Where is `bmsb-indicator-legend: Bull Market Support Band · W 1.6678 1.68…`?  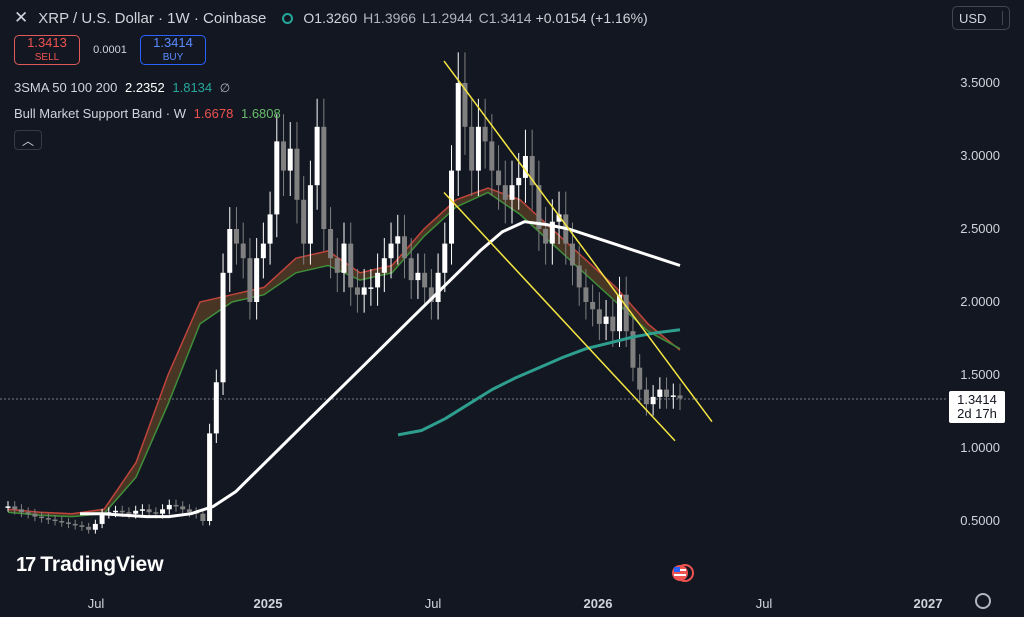
bmsb-indicator-legend: Bull Market Support Band · W 1.6678 1.68… is located at coordinates (147, 113).